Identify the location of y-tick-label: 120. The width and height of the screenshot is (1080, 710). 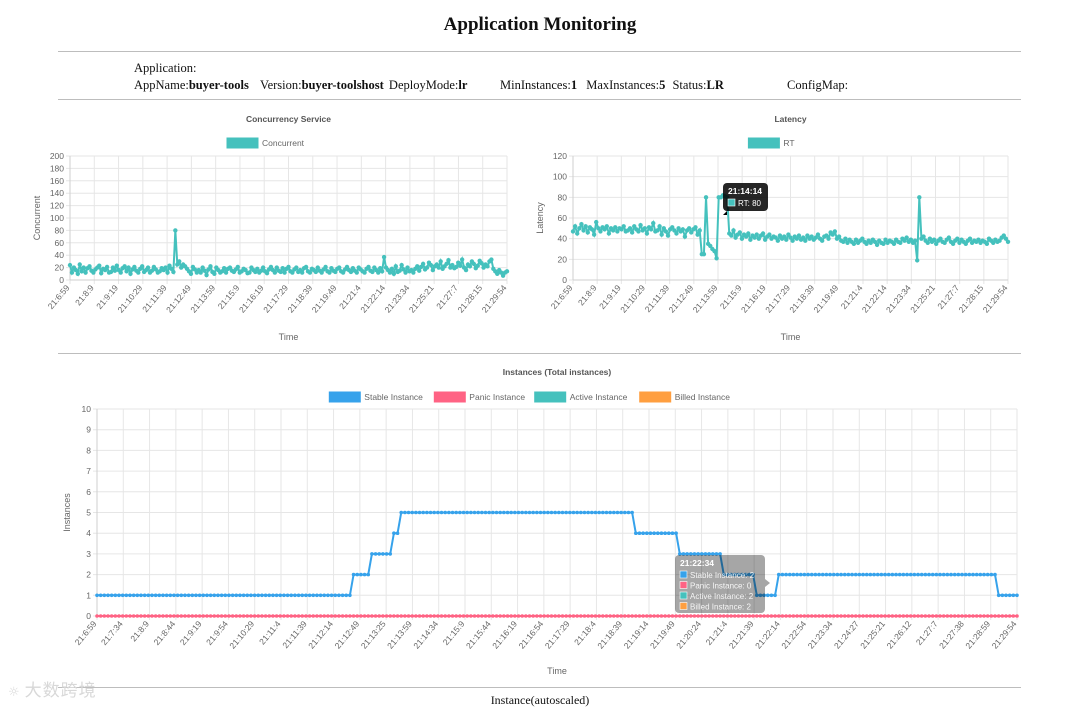
(57, 206).